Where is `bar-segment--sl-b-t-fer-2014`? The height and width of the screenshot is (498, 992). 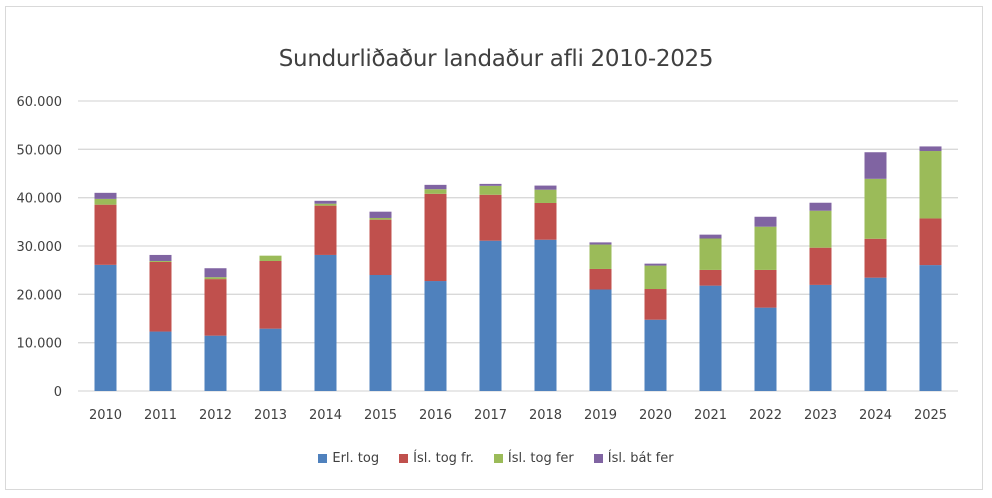
bar-segment--sl-b-t-fer-2014 is located at coordinates (325, 202).